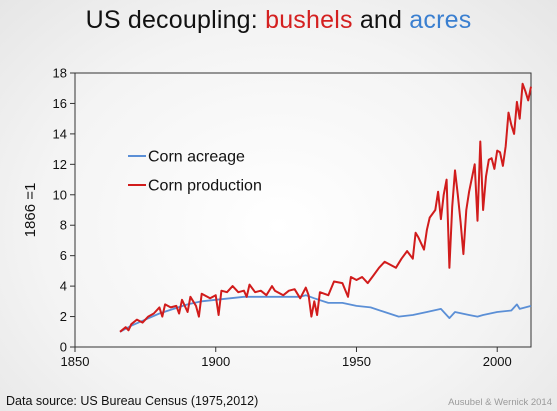  Describe the element at coordinates (75, 361) in the screenshot. I see `x-tick-label: 1850` at that location.